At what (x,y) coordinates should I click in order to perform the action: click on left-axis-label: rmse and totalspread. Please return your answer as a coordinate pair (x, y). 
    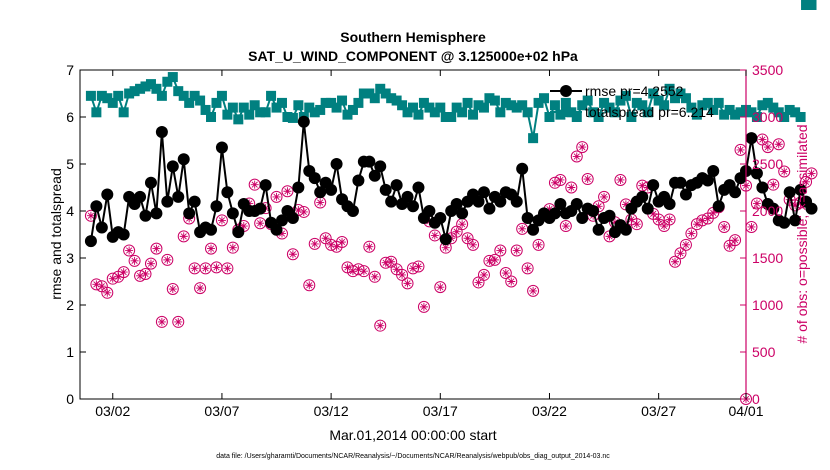
    Looking at the image, I should click on (56, 234).